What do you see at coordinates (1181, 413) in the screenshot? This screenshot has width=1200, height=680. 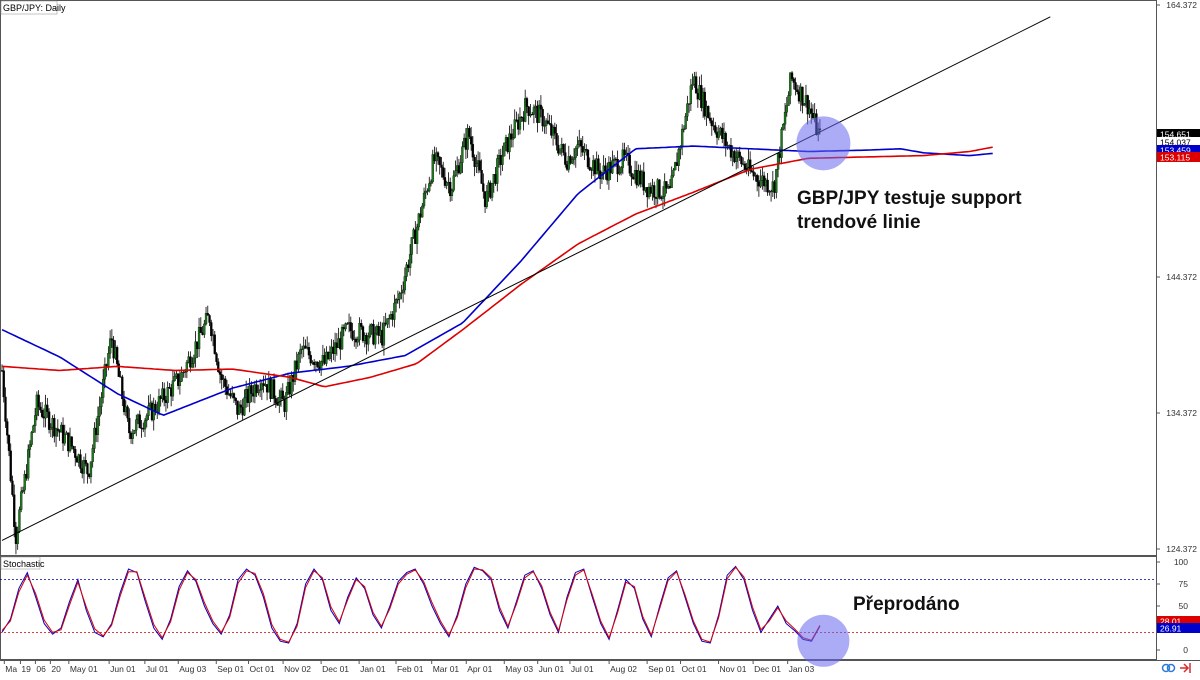 I see `main-y-tick-label: 134.372` at bounding box center [1181, 413].